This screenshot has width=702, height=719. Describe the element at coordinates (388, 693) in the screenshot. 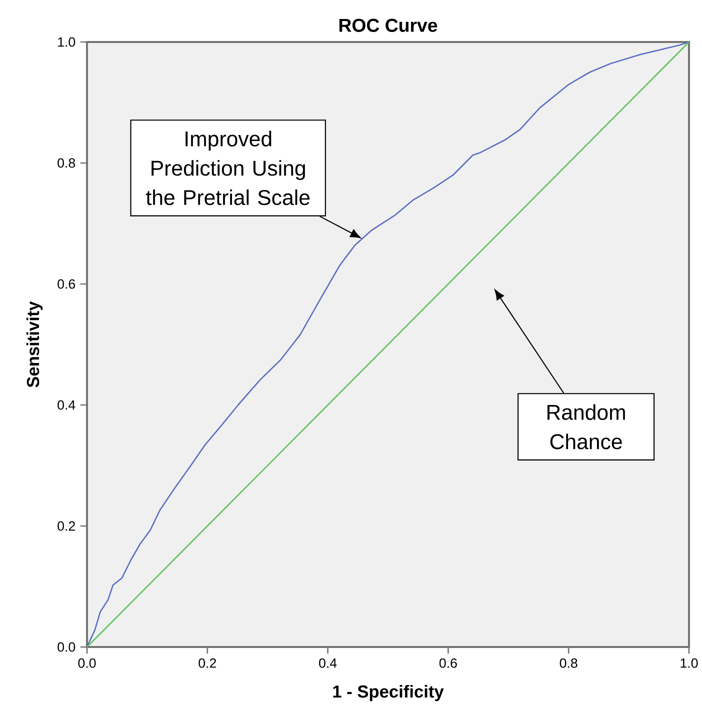

I see `x-axis-title: 1 - Specificity` at that location.